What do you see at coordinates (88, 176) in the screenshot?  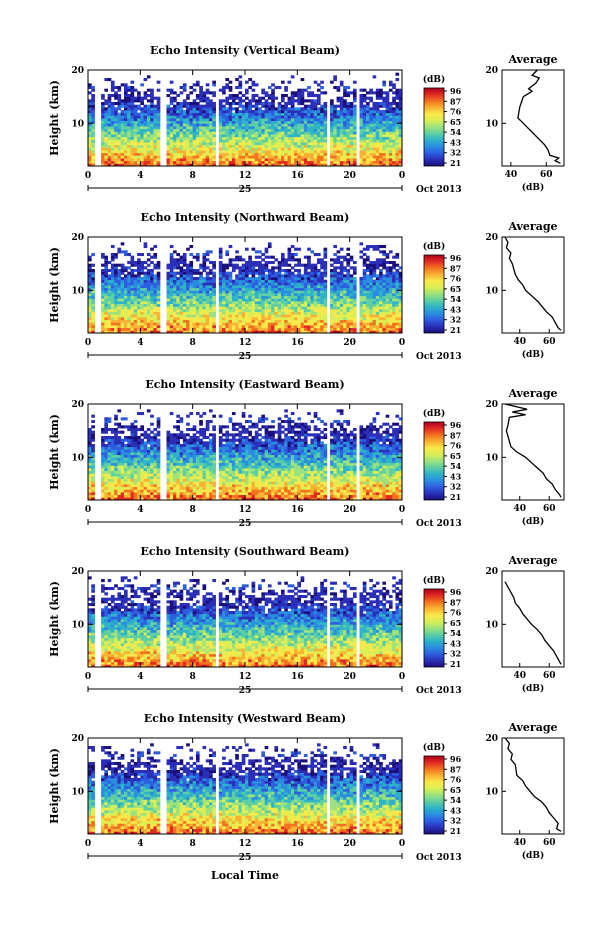 I see `x-tick-label: 0` at bounding box center [88, 176].